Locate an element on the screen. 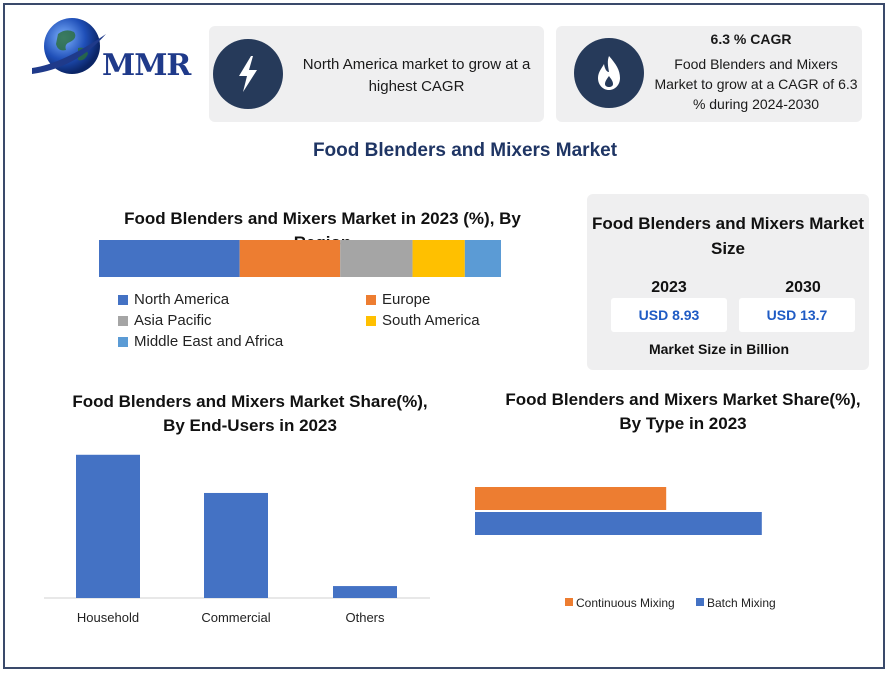 The height and width of the screenshot is (673, 890). legend-label: Asia Pacific is located at coordinates (173, 320).